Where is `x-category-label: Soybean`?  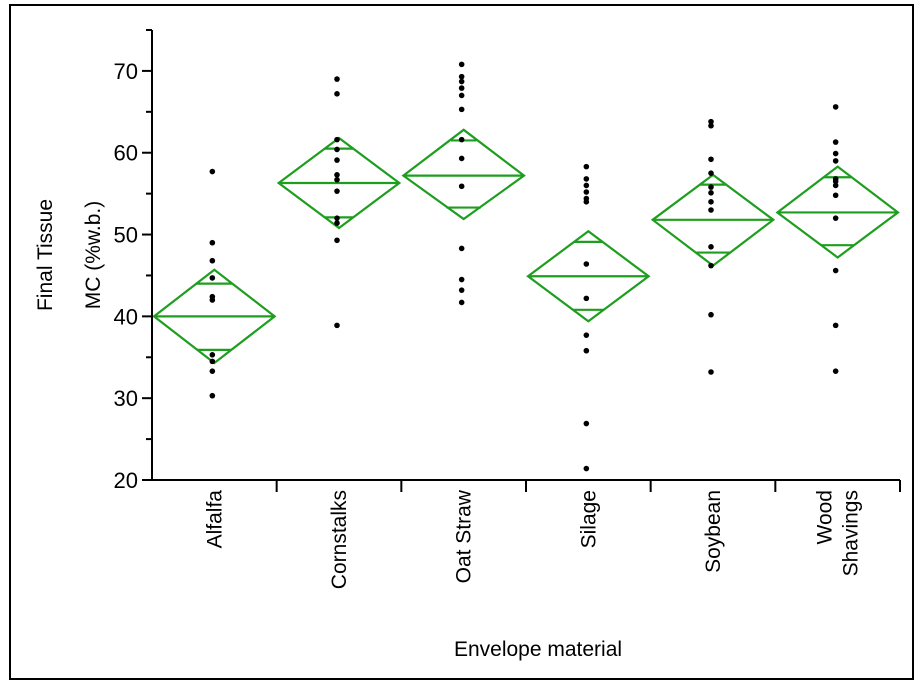 x-category-label: Soybean is located at coordinates (713, 531).